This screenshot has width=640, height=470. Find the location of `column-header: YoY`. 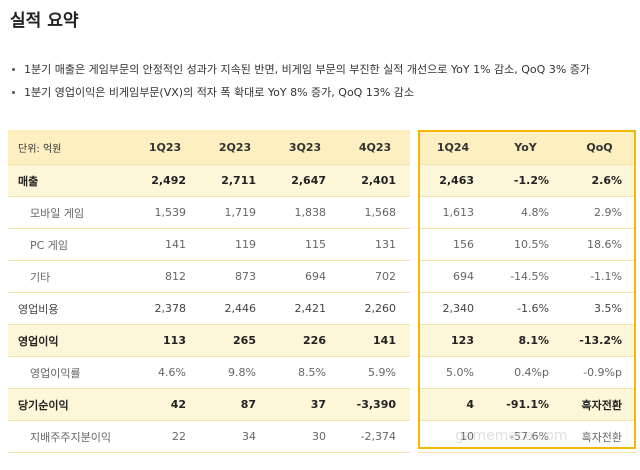

column-header: YoY is located at coordinates (525, 147).